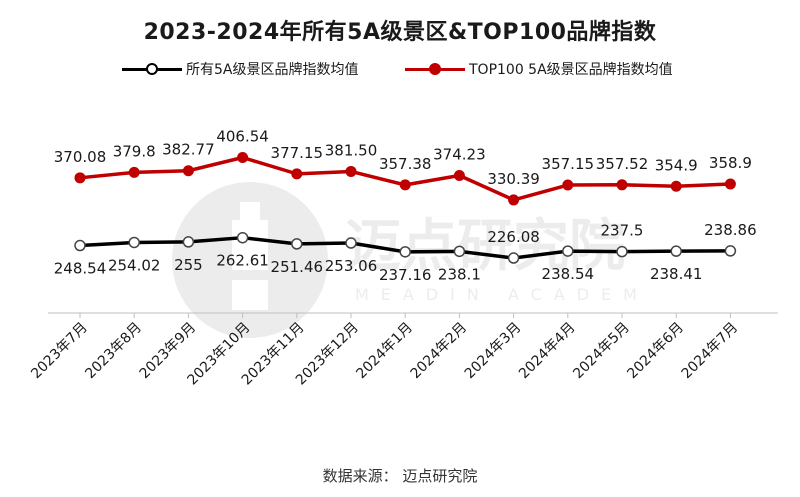 Image resolution: width=800 pixels, height=497 pixels. What do you see at coordinates (513, 179) in the screenshot?
I see `data-label-s1-8: 330.39` at bounding box center [513, 179].